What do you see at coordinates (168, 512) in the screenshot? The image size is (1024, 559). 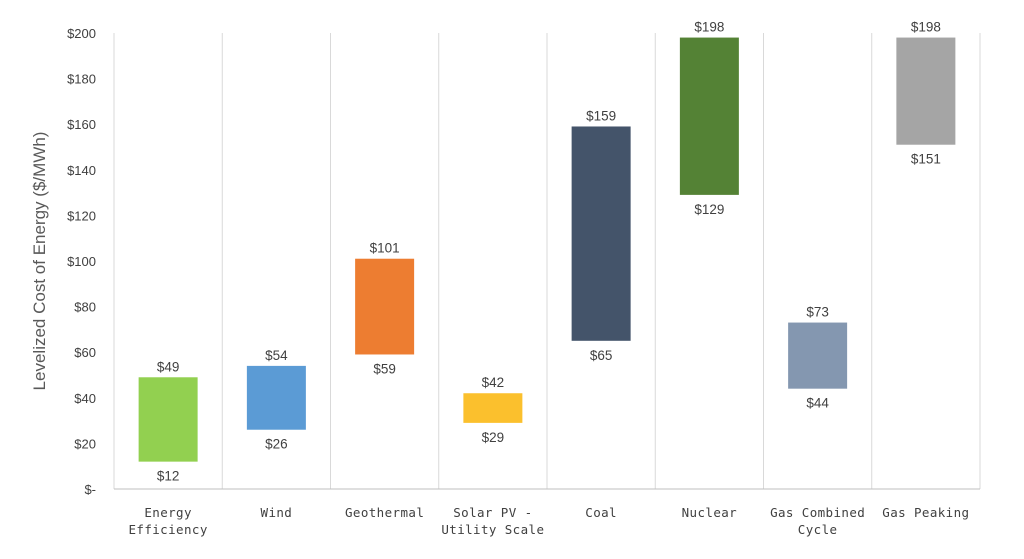 I see `x-category-label: Energy` at bounding box center [168, 512].